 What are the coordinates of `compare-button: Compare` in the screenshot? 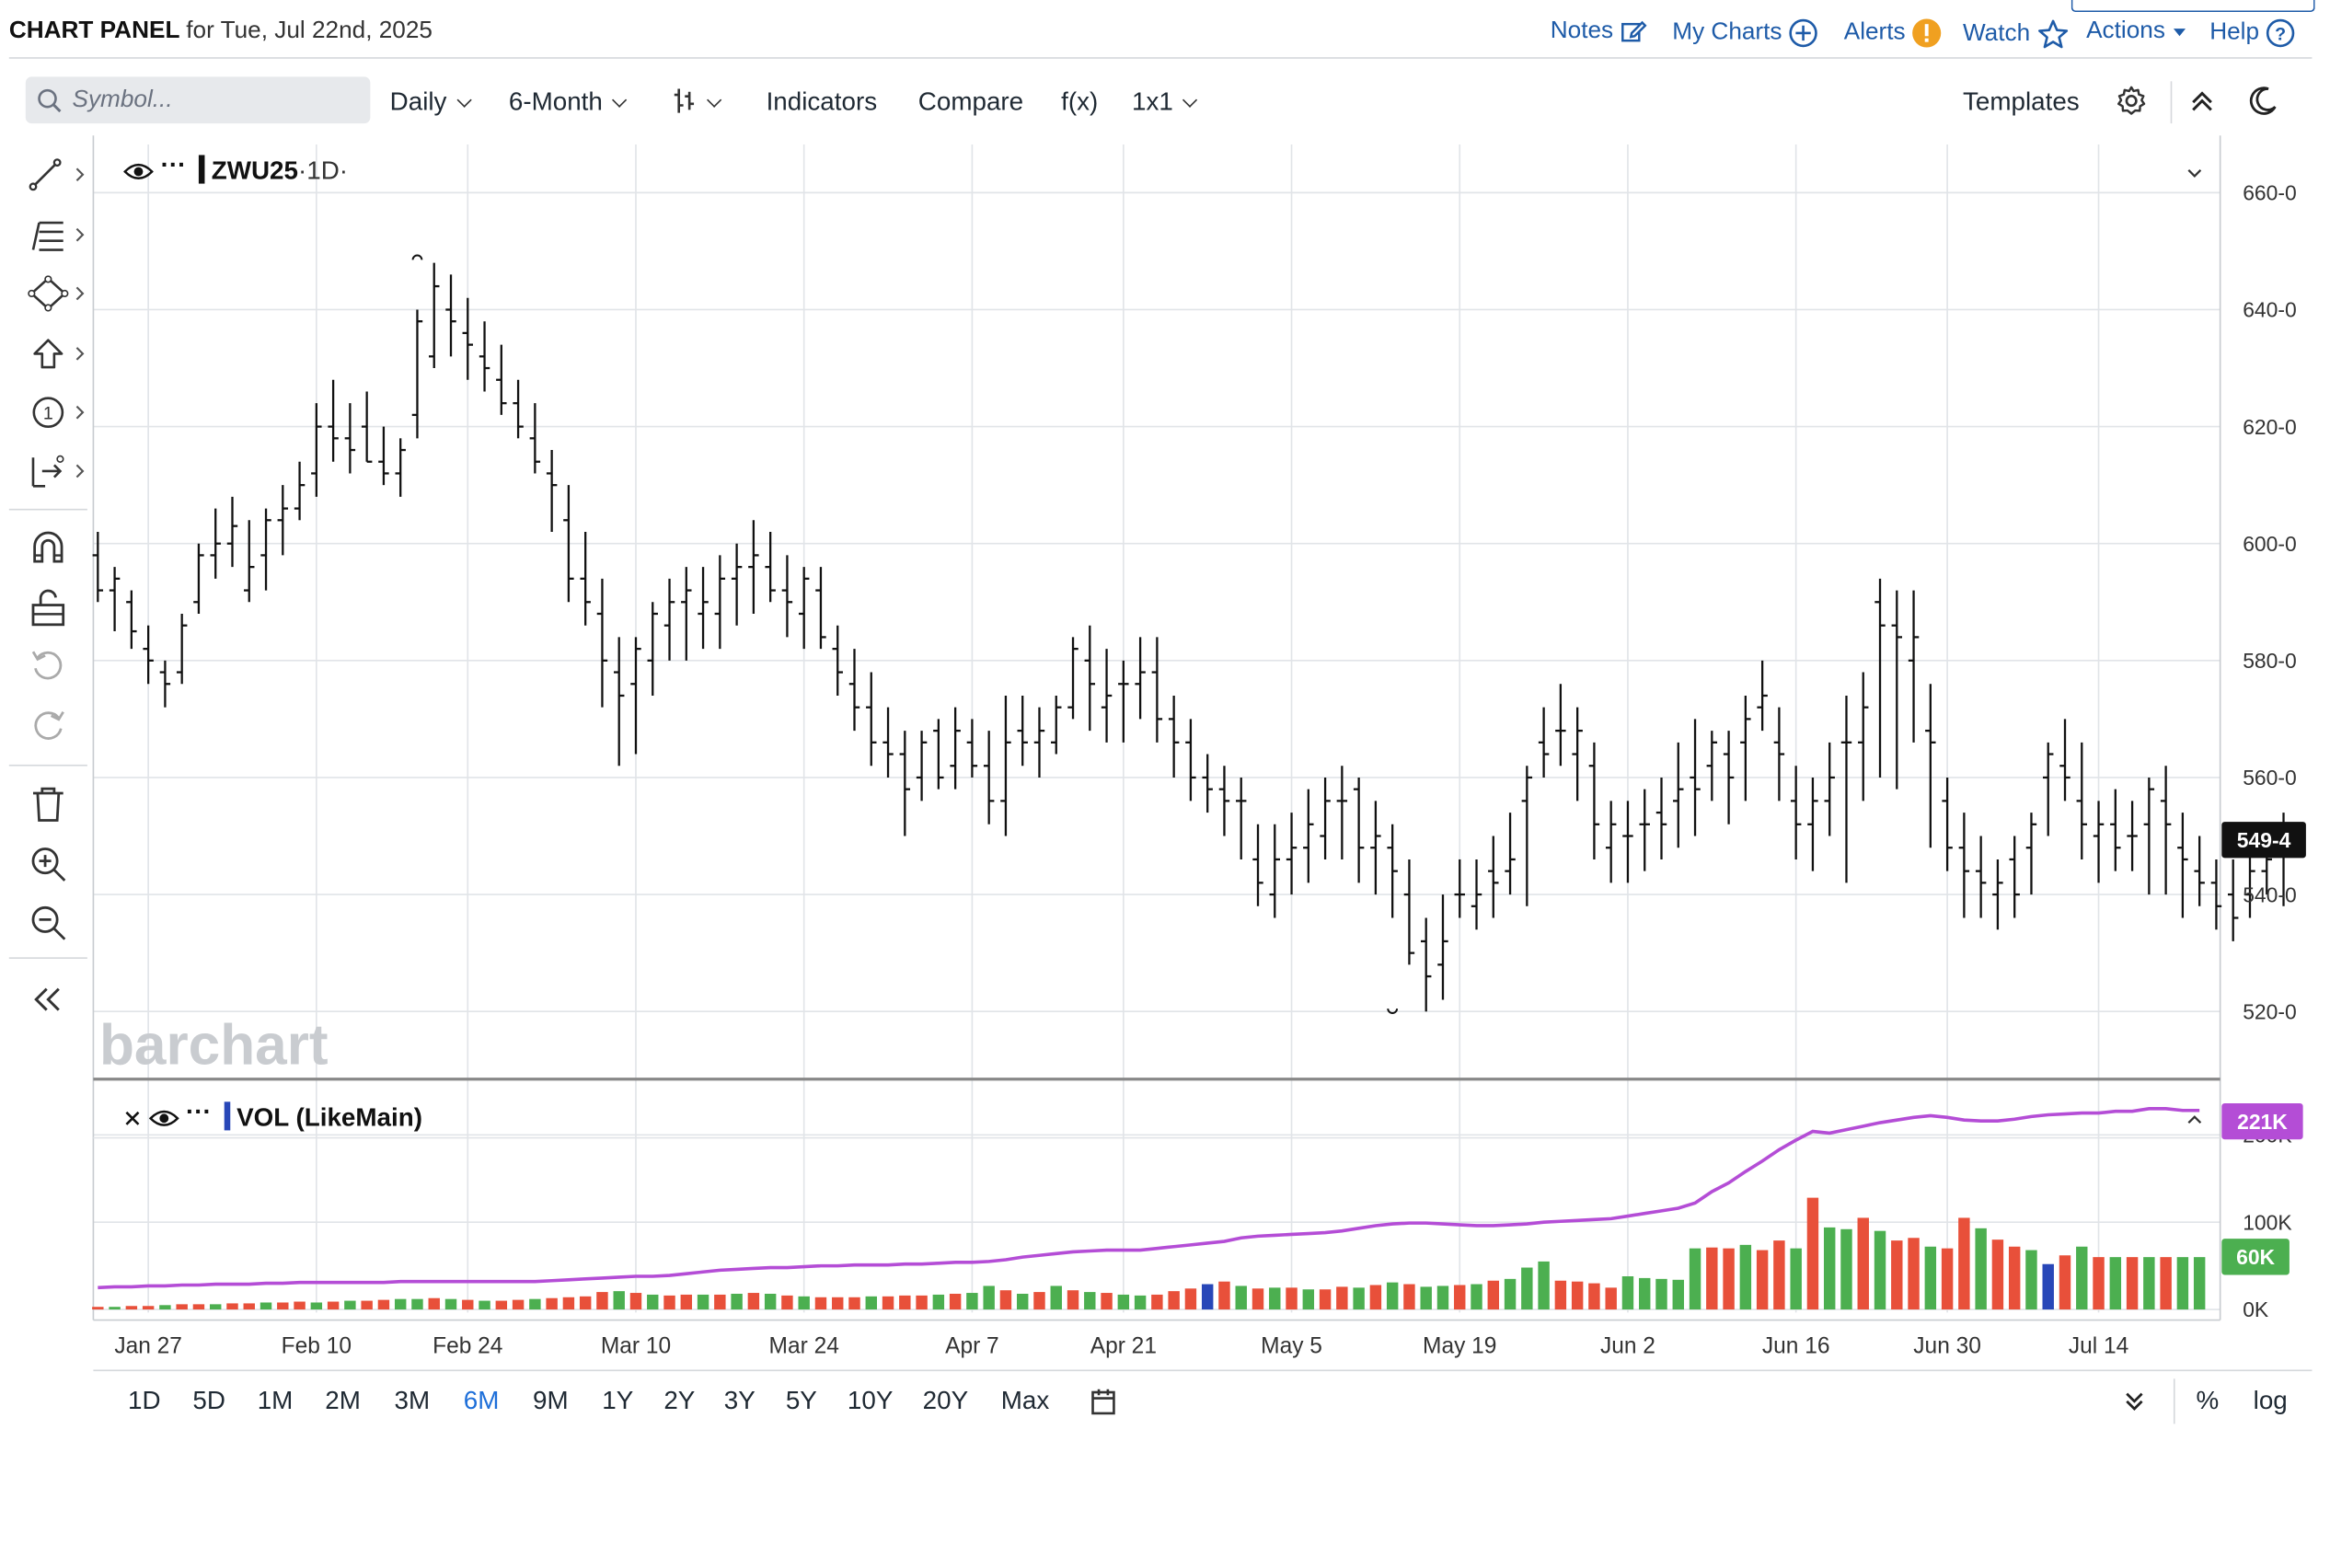 It's located at (970, 101).